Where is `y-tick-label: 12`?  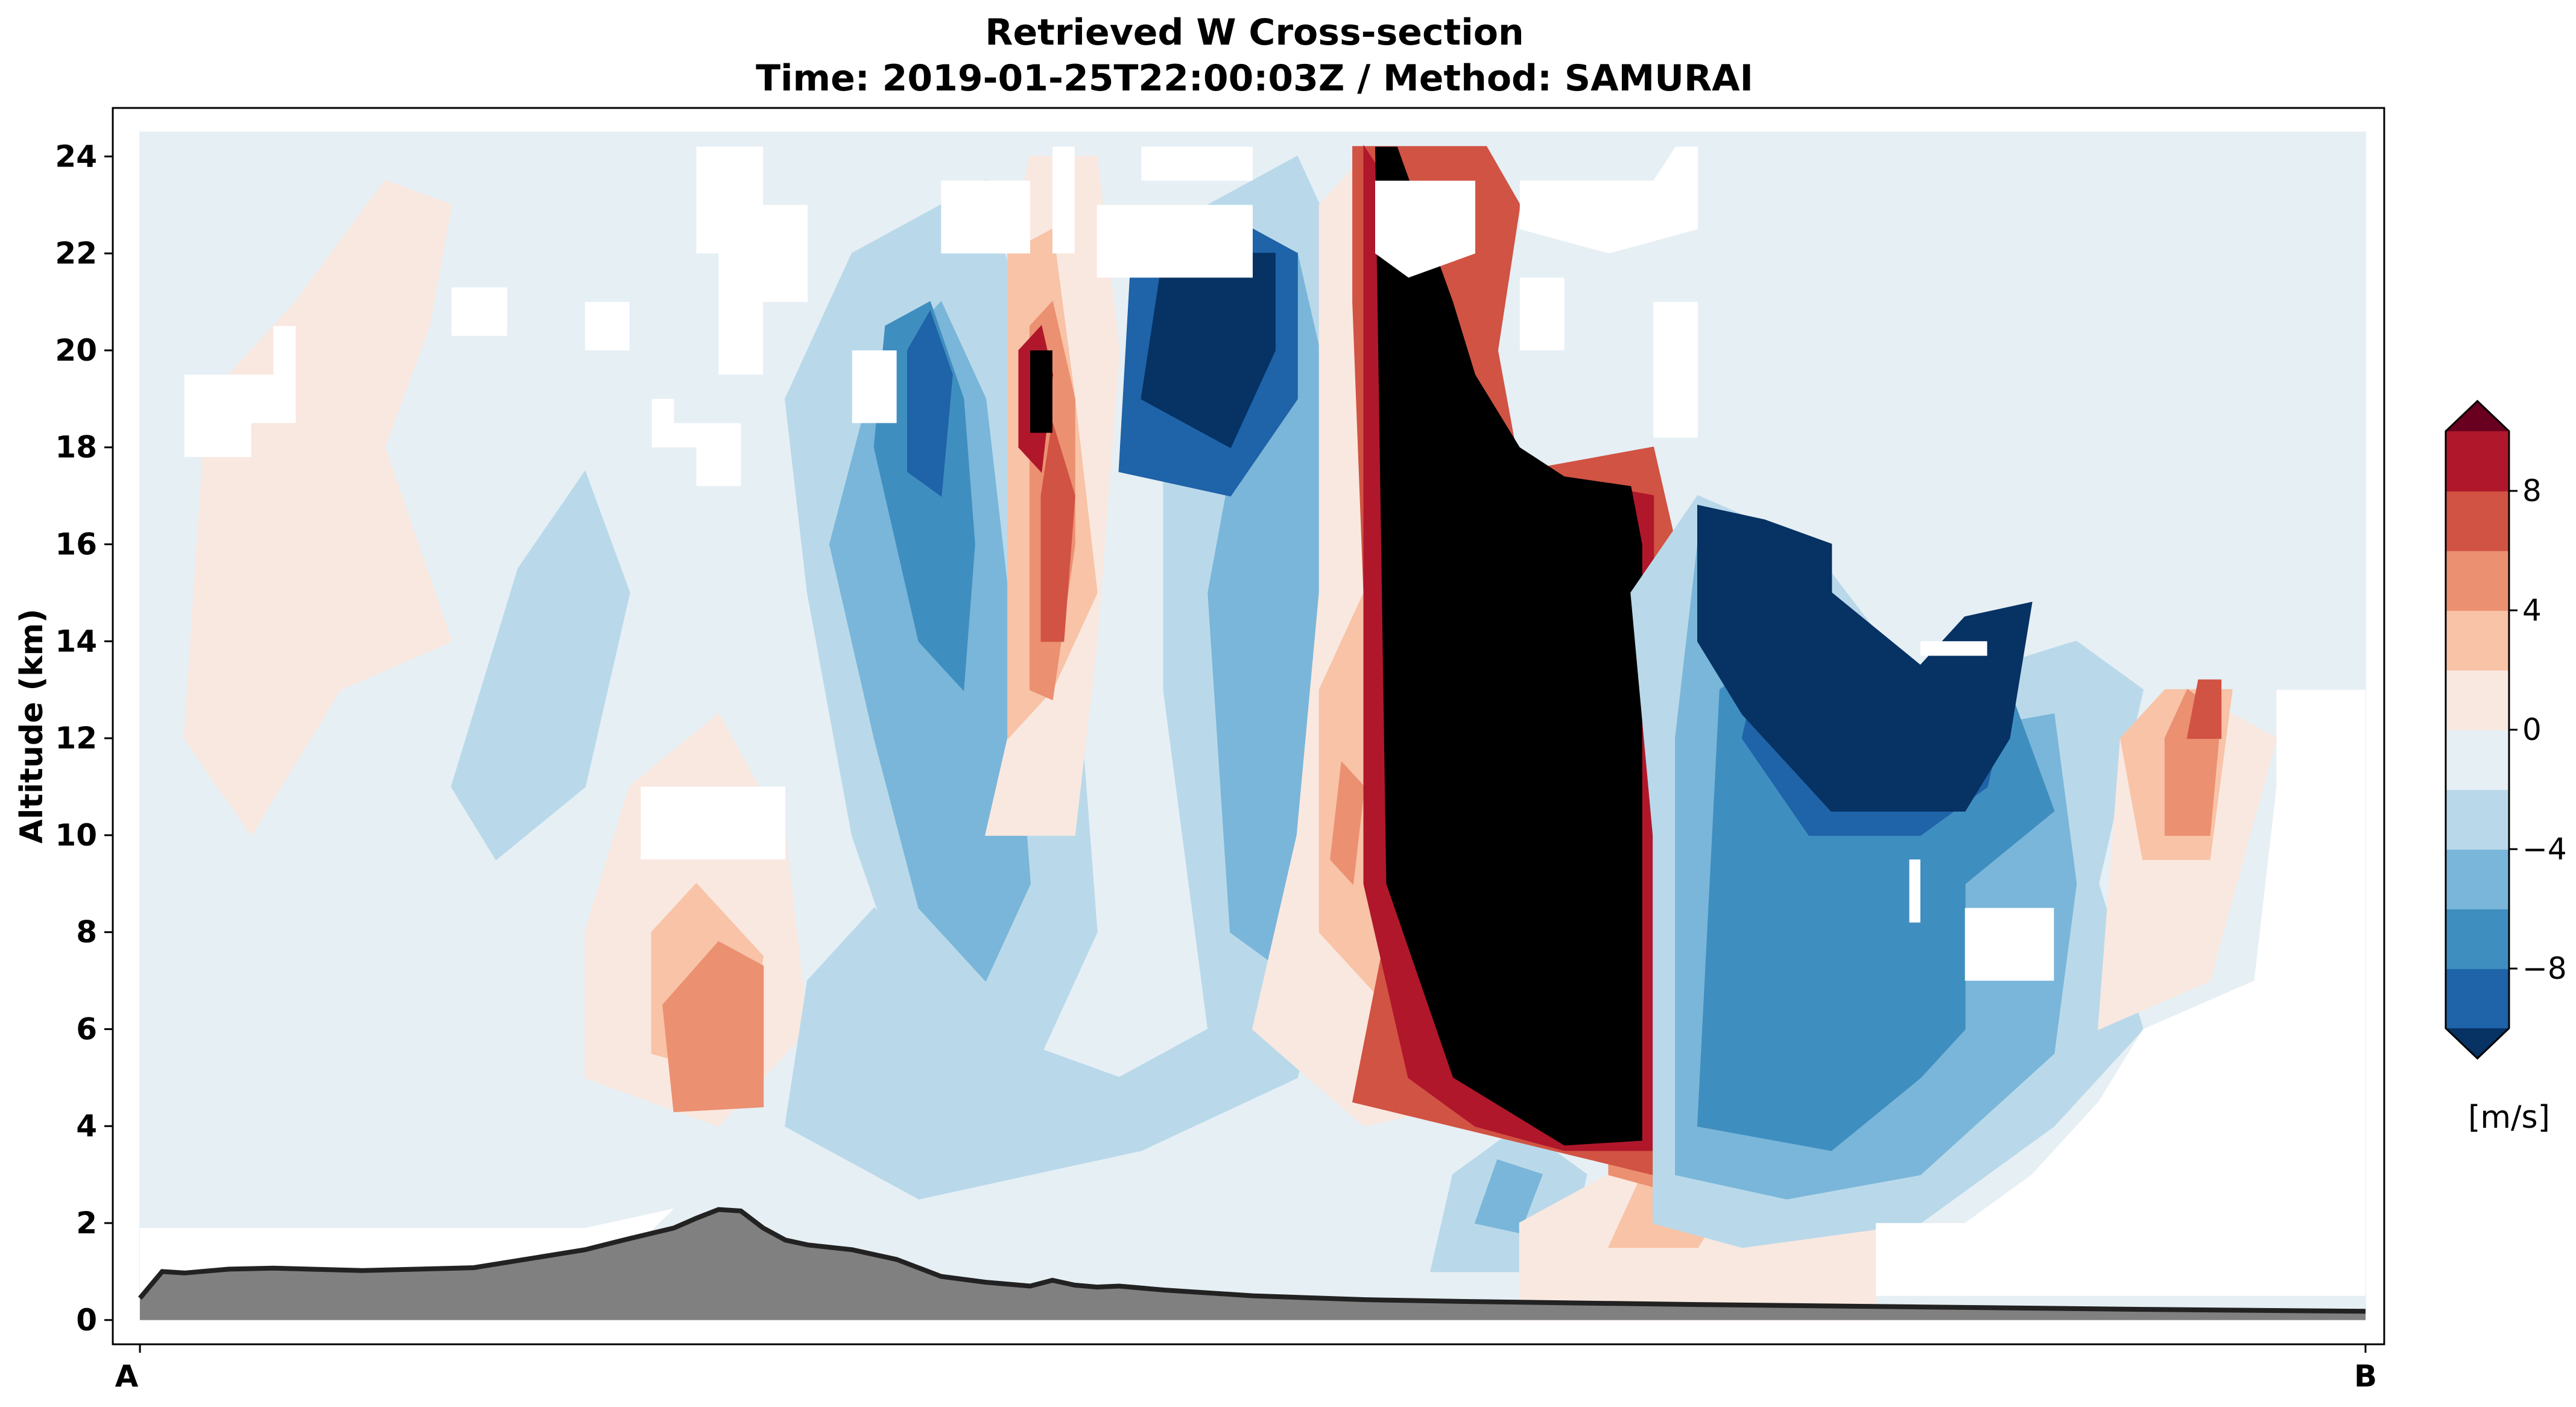 y-tick-label: 12 is located at coordinates (76, 738).